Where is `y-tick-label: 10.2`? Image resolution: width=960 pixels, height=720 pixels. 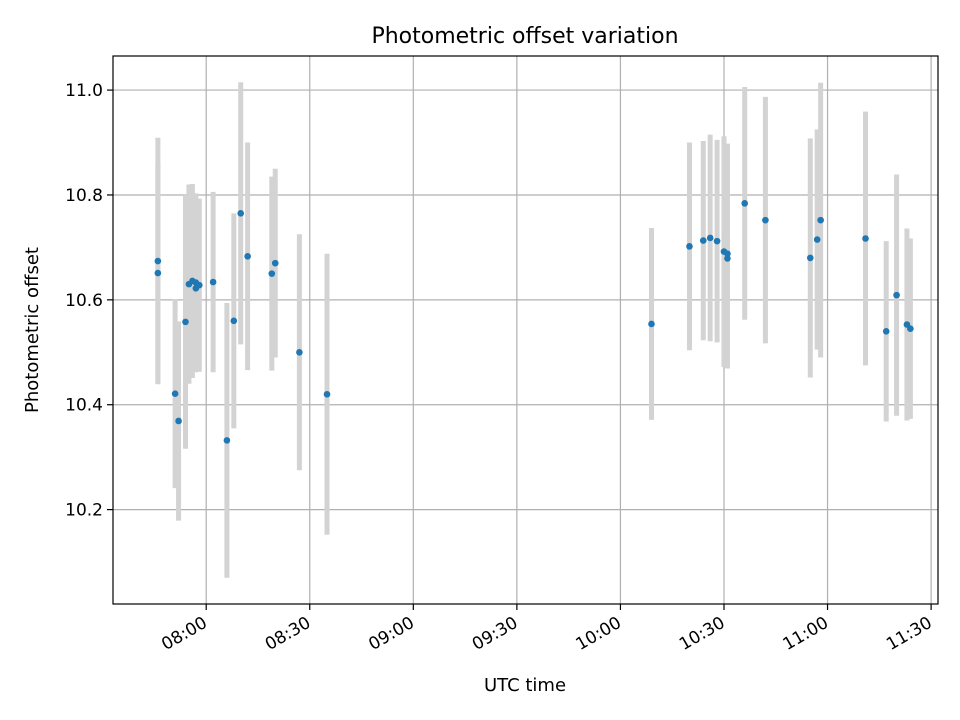 y-tick-label: 10.2 is located at coordinates (84, 511).